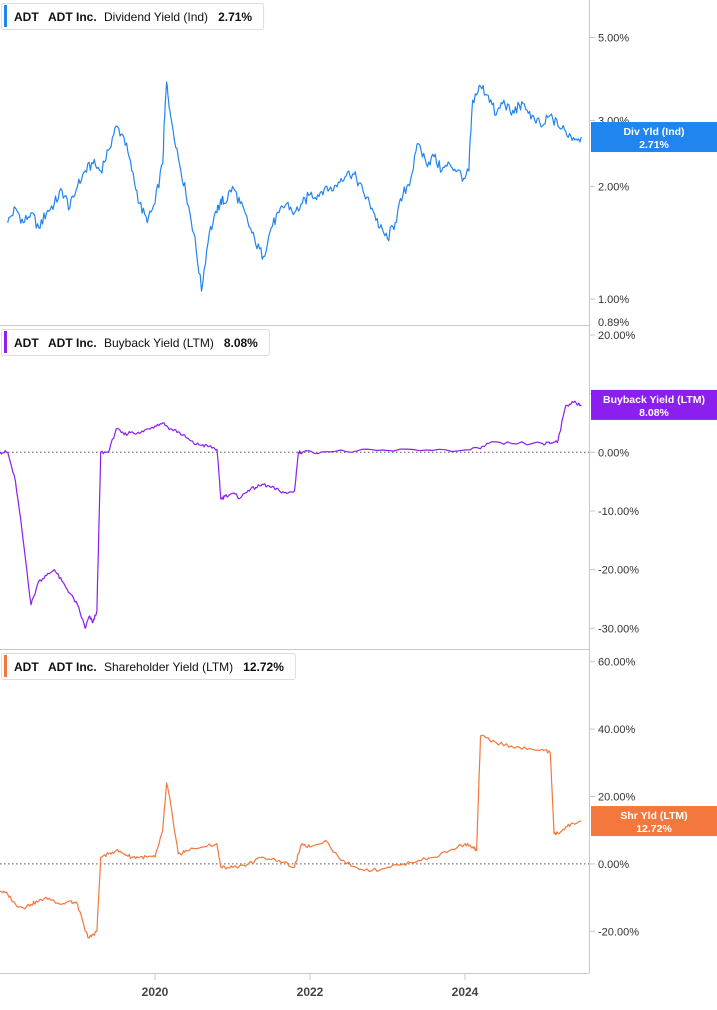  Describe the element at coordinates (617, 663) in the screenshot. I see `y-tick-label: 60.00%` at that location.